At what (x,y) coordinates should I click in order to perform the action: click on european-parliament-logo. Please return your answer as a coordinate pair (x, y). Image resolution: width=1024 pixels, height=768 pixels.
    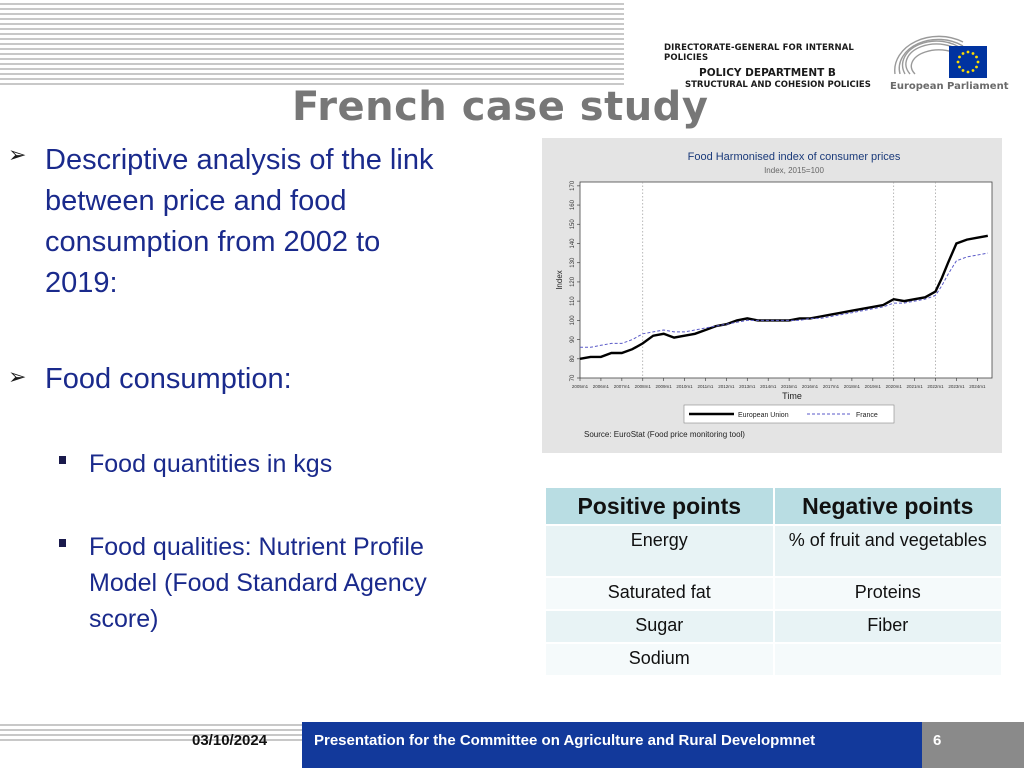
    Looking at the image, I should click on (940, 56).